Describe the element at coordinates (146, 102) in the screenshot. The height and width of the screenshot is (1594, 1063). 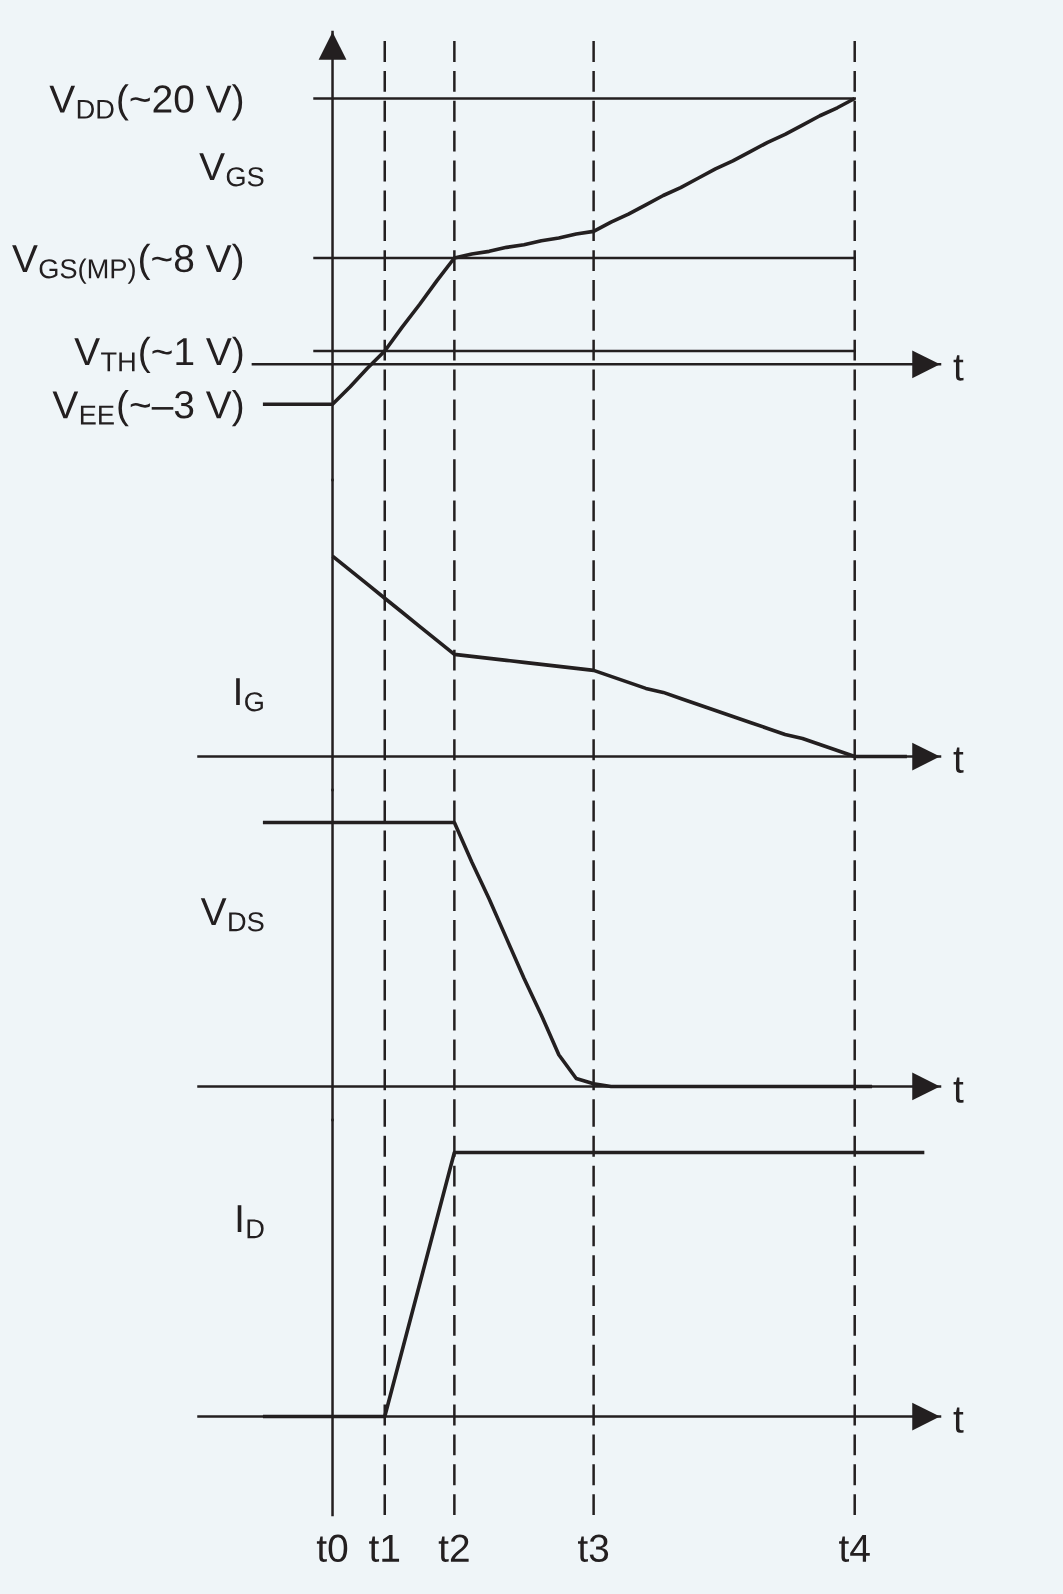
I see `y-tick-label: V$_{DD}$(~20 V)` at that location.